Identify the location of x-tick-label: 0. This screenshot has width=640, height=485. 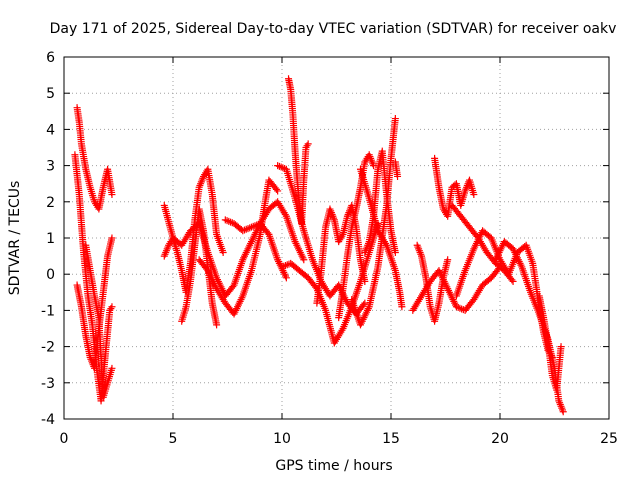
(64, 439).